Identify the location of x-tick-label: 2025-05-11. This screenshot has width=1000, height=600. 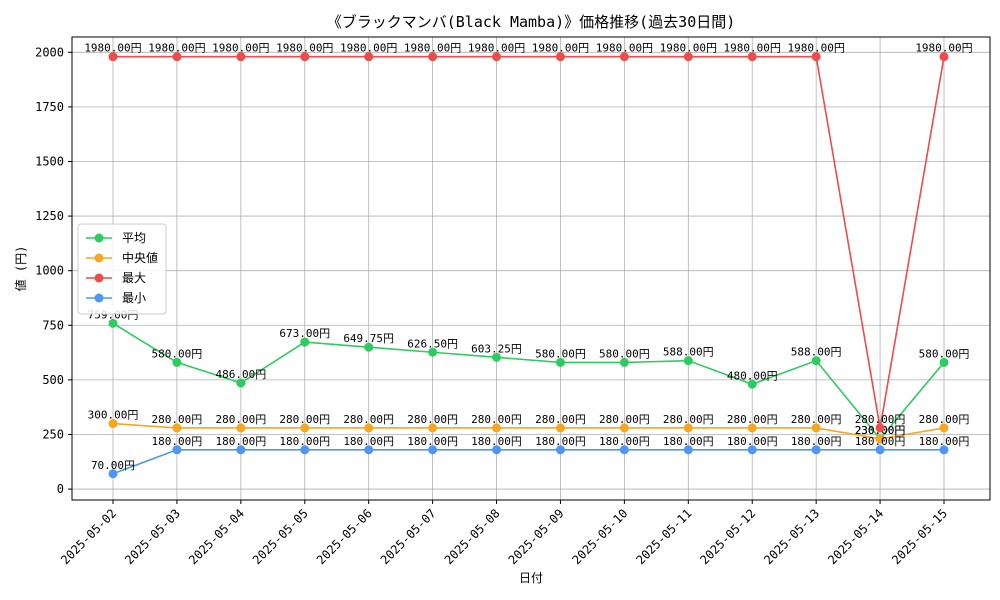
(663, 536).